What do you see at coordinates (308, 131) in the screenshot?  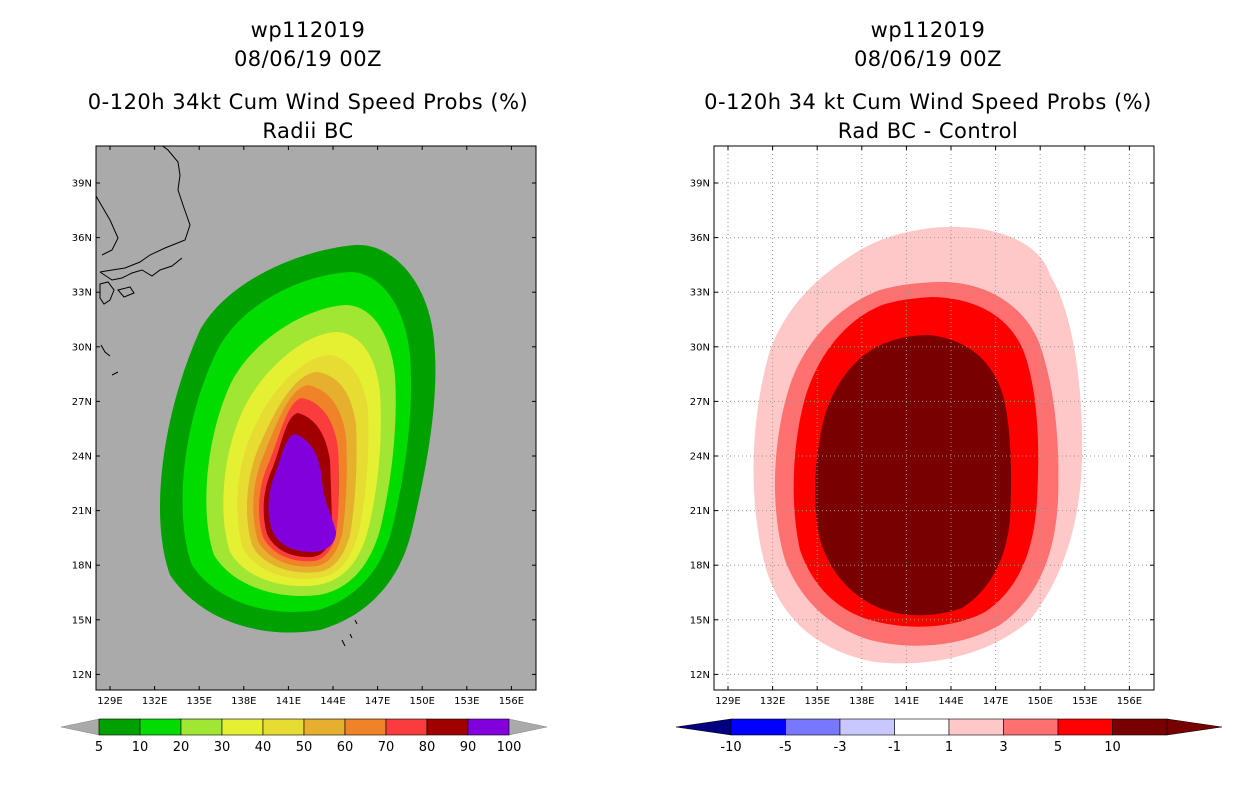 I see `left-subtitle: Radii BC` at bounding box center [308, 131].